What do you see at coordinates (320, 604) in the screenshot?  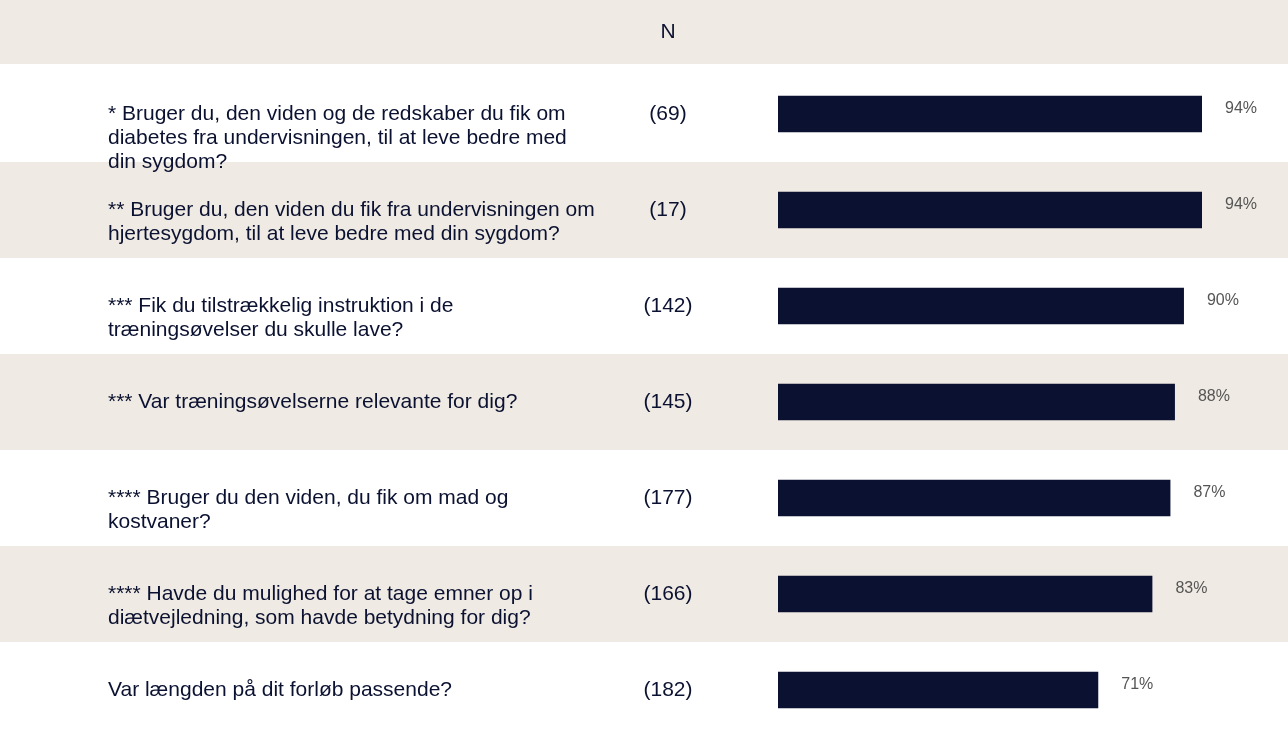 I see `y-tick-label: **** Havde du mulighed for at tage emner op i diætvejledning, som havde betydning for dig?` at bounding box center [320, 604].